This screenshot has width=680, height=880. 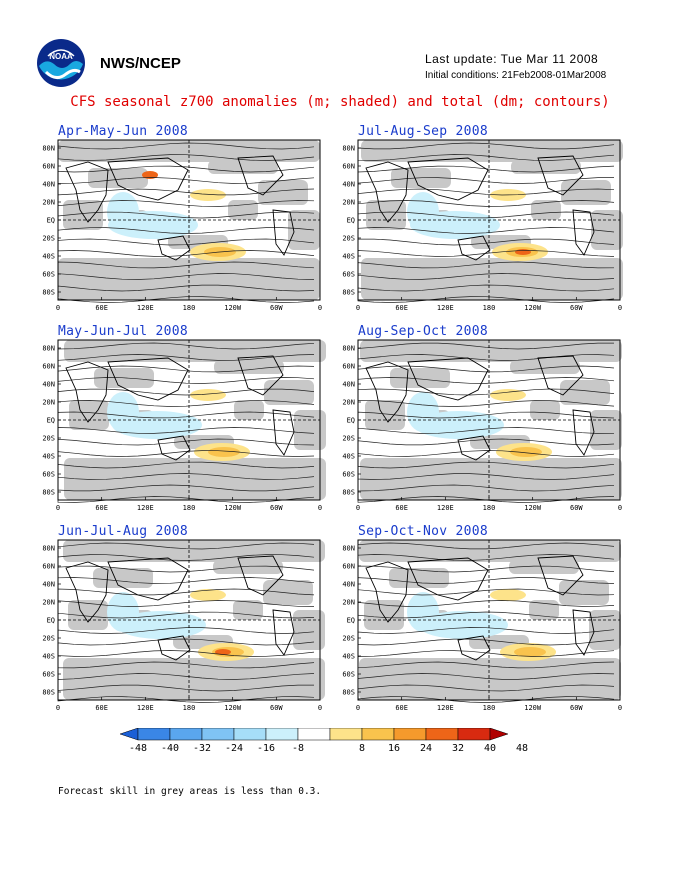 What do you see at coordinates (348, 349) in the screenshot?
I see `lat-tick-label: 80N` at bounding box center [348, 349].